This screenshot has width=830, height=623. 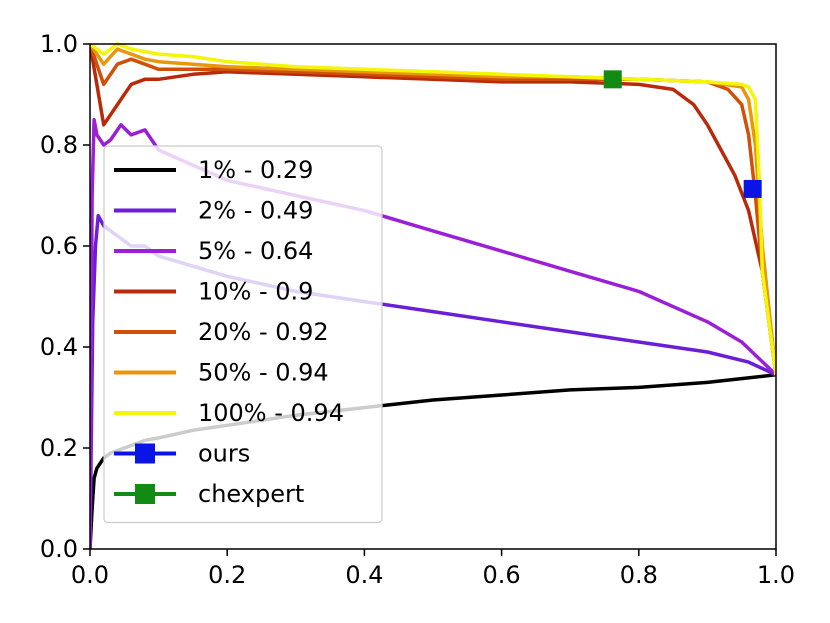 I want to click on legend-label-5: 20% - 0.92, so click(x=263, y=332).